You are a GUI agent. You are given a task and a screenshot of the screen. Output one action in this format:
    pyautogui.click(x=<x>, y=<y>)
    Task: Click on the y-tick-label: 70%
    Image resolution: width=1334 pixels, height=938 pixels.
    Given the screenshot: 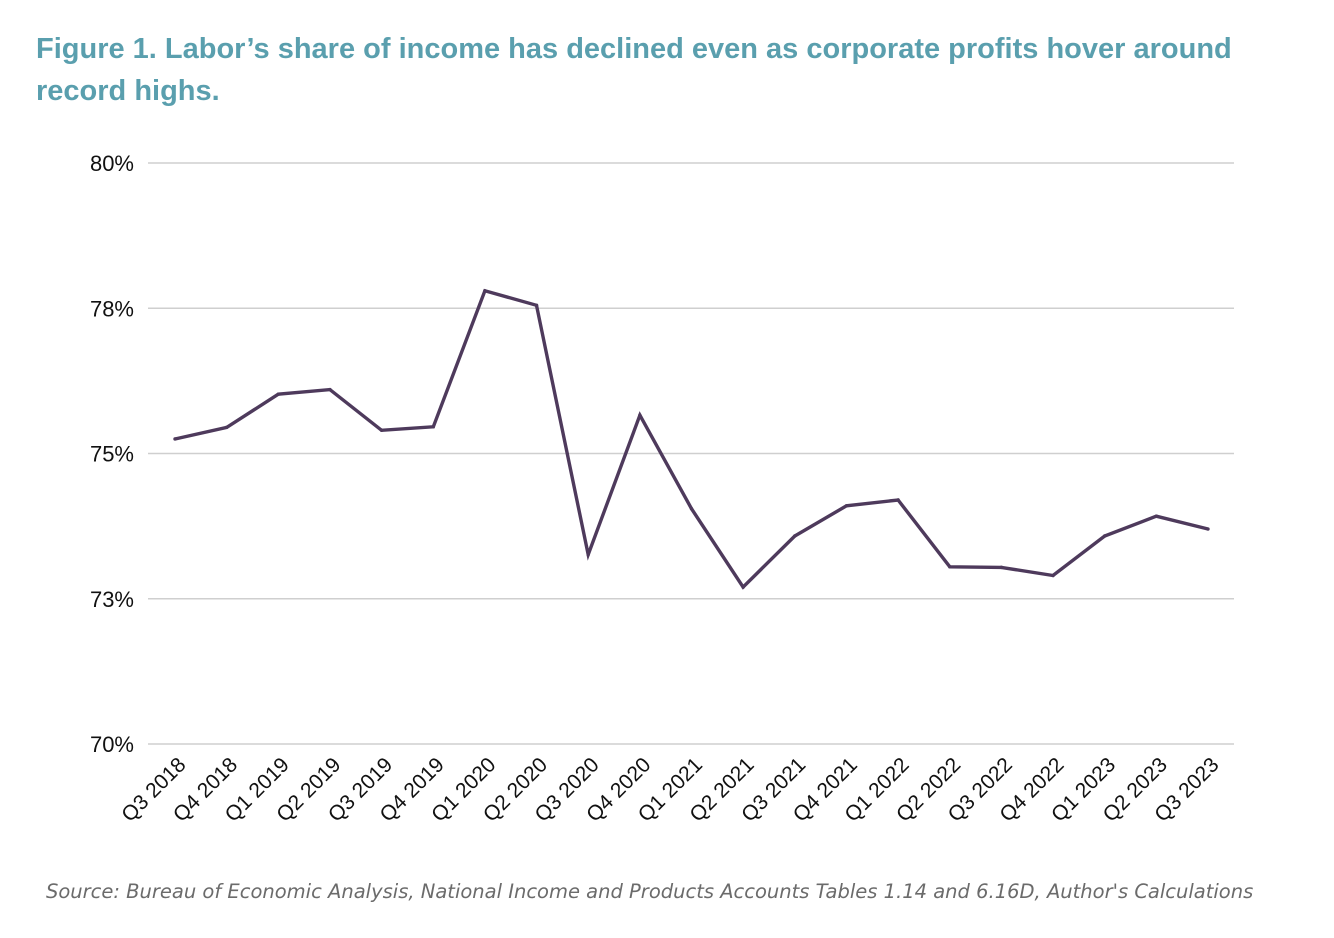 What is the action you would take?
    pyautogui.click(x=112, y=744)
    